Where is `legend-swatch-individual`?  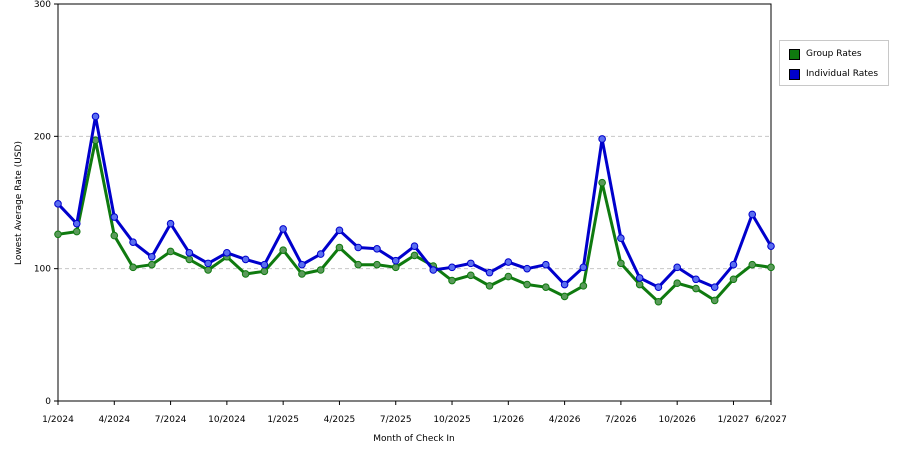
legend-swatch-individual is located at coordinates (794, 74).